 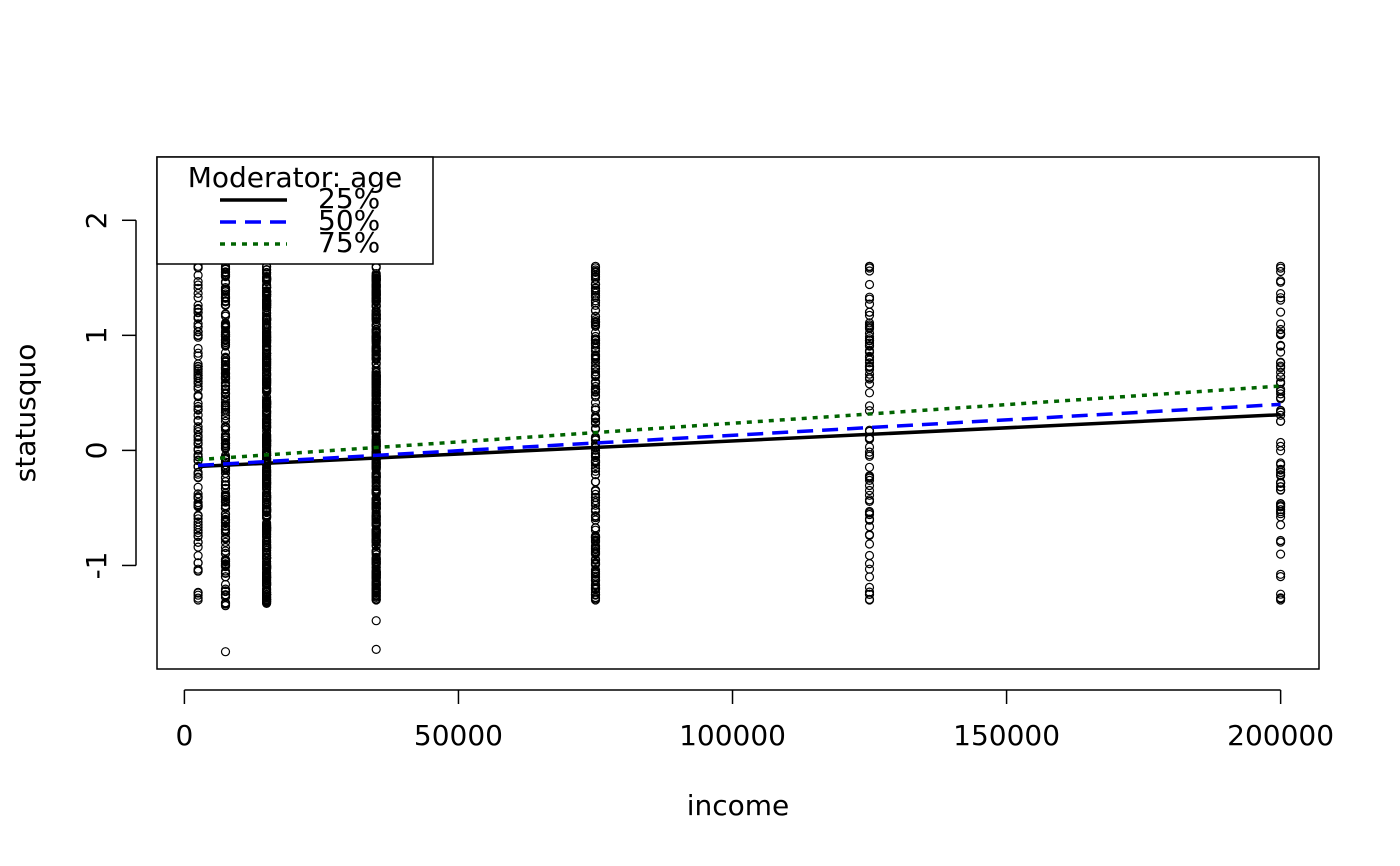 I want to click on x-tick-label: 0, so click(x=184, y=735).